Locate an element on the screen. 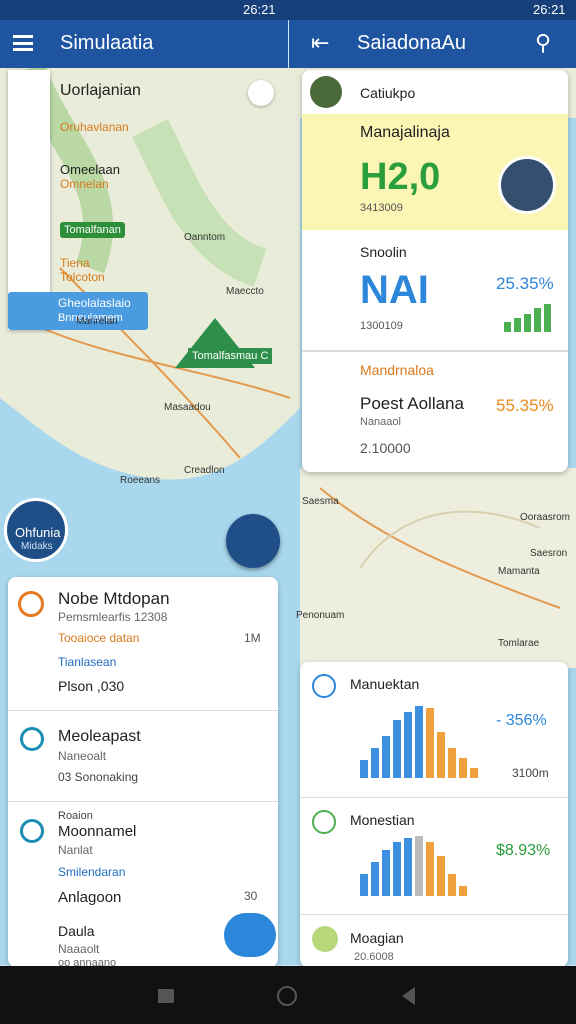 Image resolution: width=576 pixels, height=1024 pixels. map-label: Masaadou is located at coordinates (187, 407).